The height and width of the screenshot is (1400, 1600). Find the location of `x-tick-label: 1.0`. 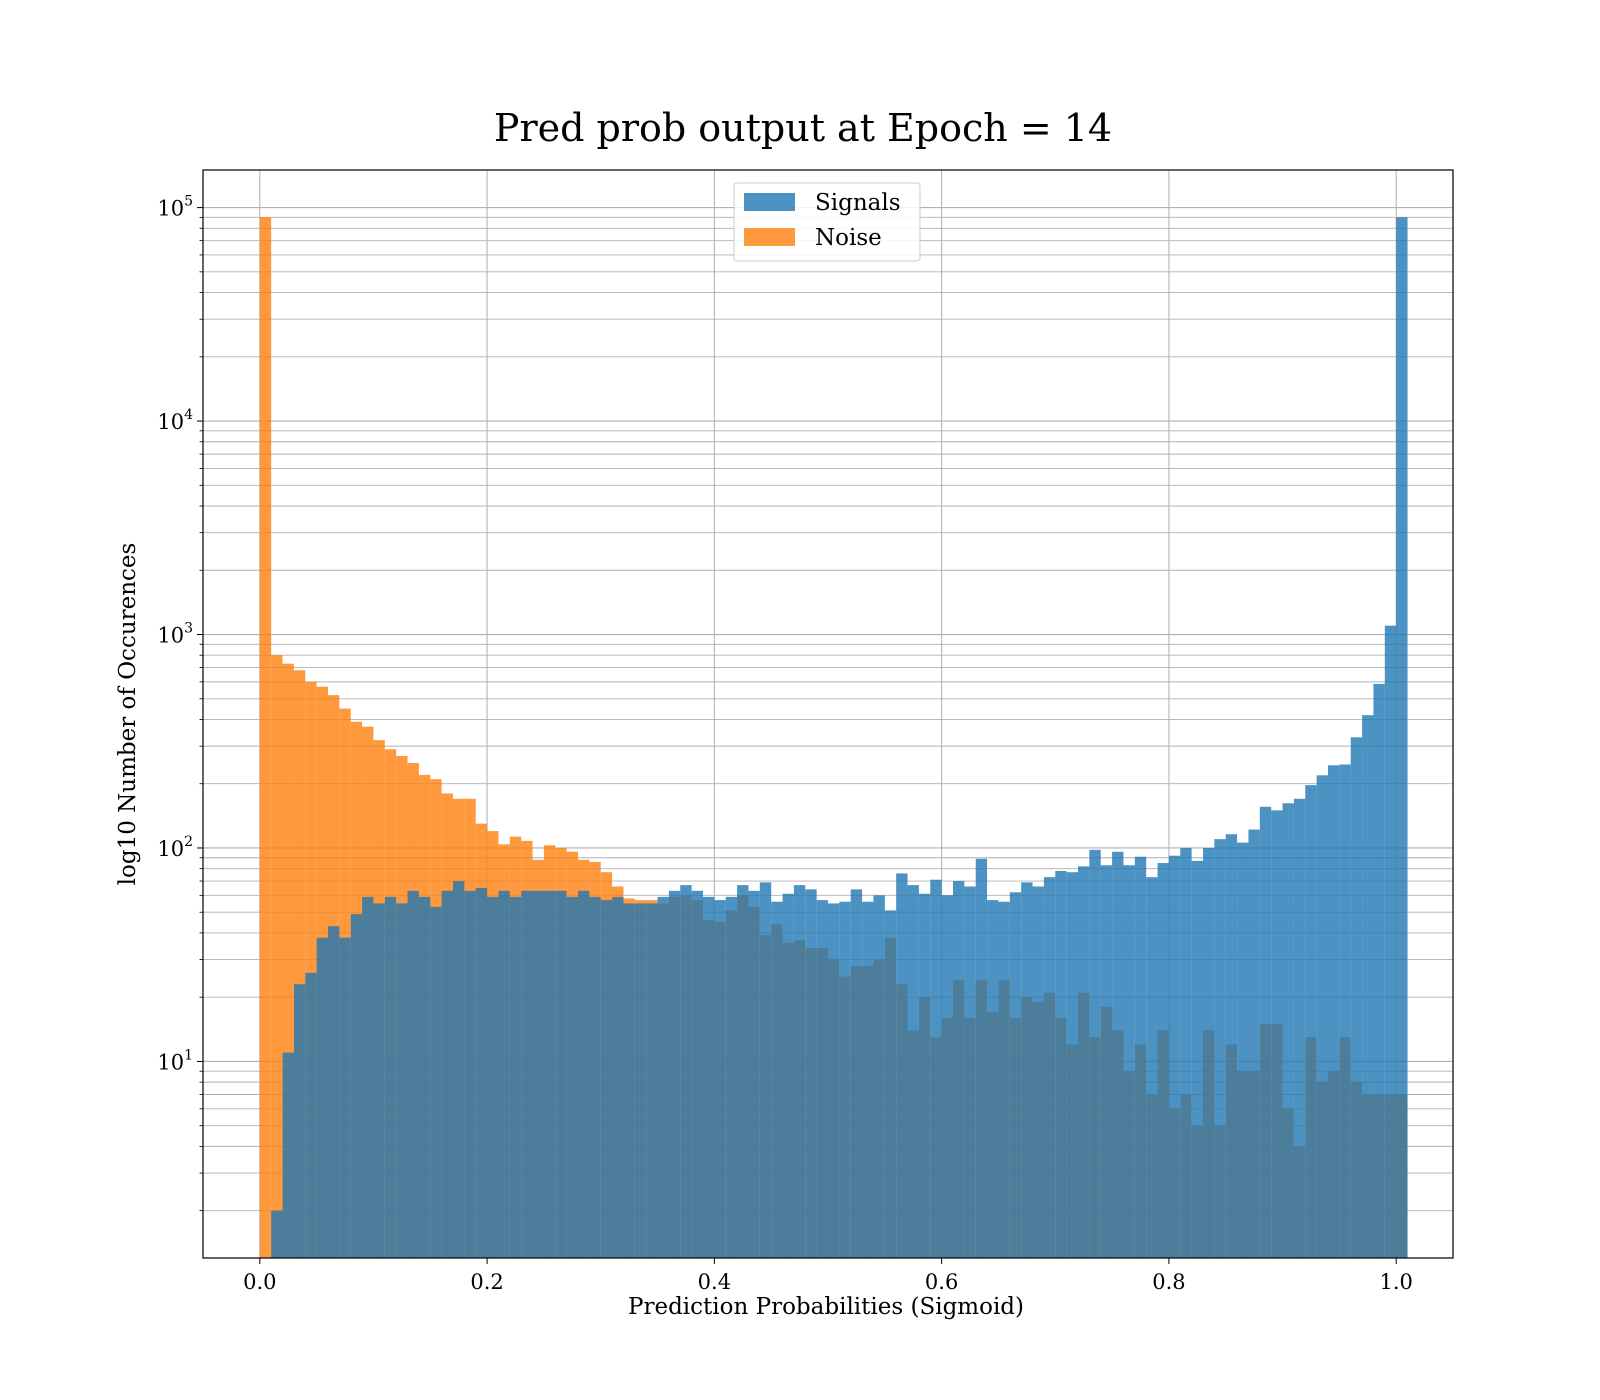

x-tick-label: 1.0 is located at coordinates (1395, 1282).